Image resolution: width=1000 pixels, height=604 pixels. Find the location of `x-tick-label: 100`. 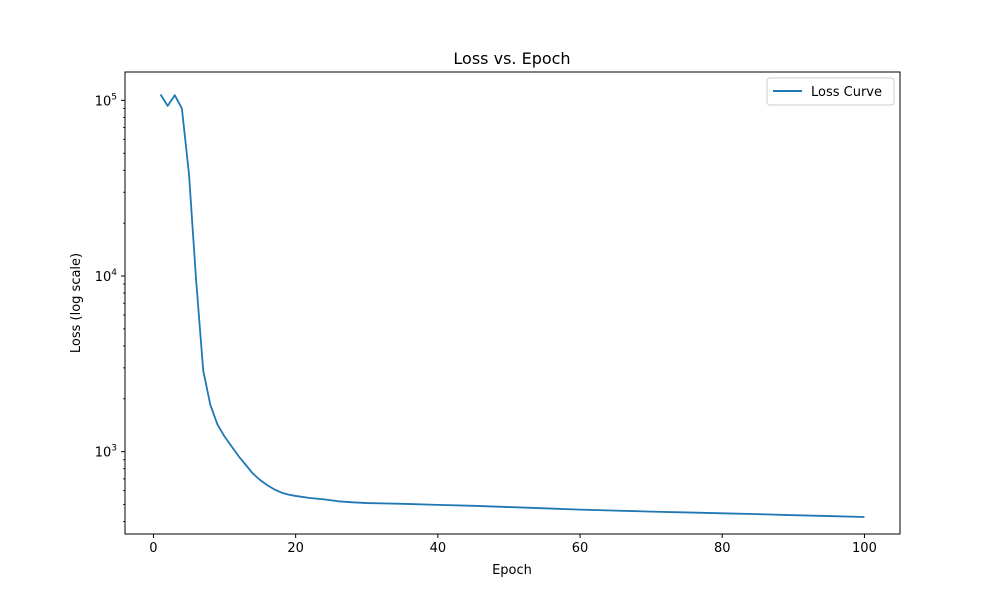

x-tick-label: 100 is located at coordinates (864, 548).